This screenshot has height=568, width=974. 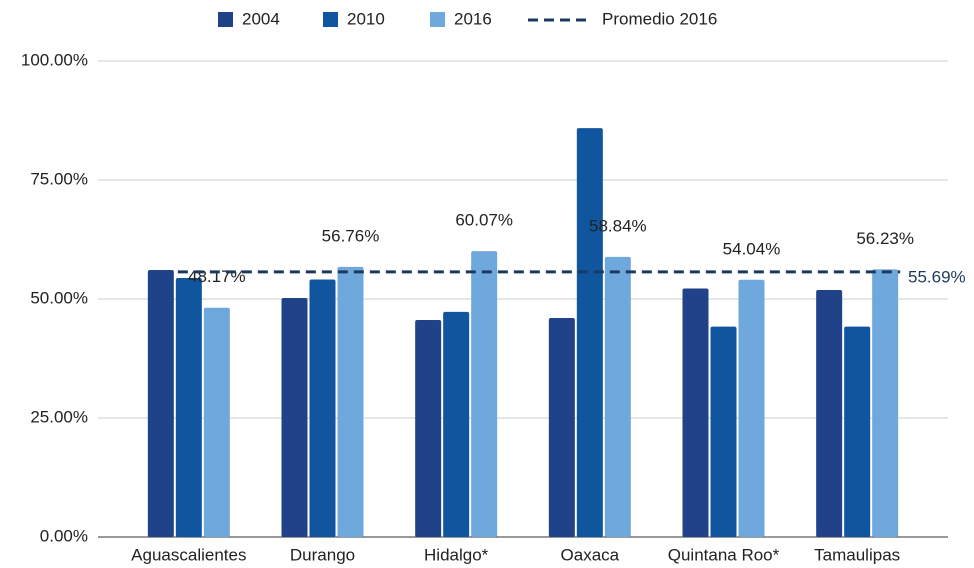 I want to click on data-label: 56.23%, so click(x=885, y=238).